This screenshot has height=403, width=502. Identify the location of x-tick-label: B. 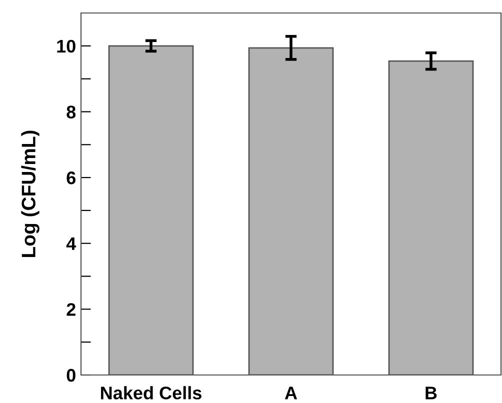
(431, 393).